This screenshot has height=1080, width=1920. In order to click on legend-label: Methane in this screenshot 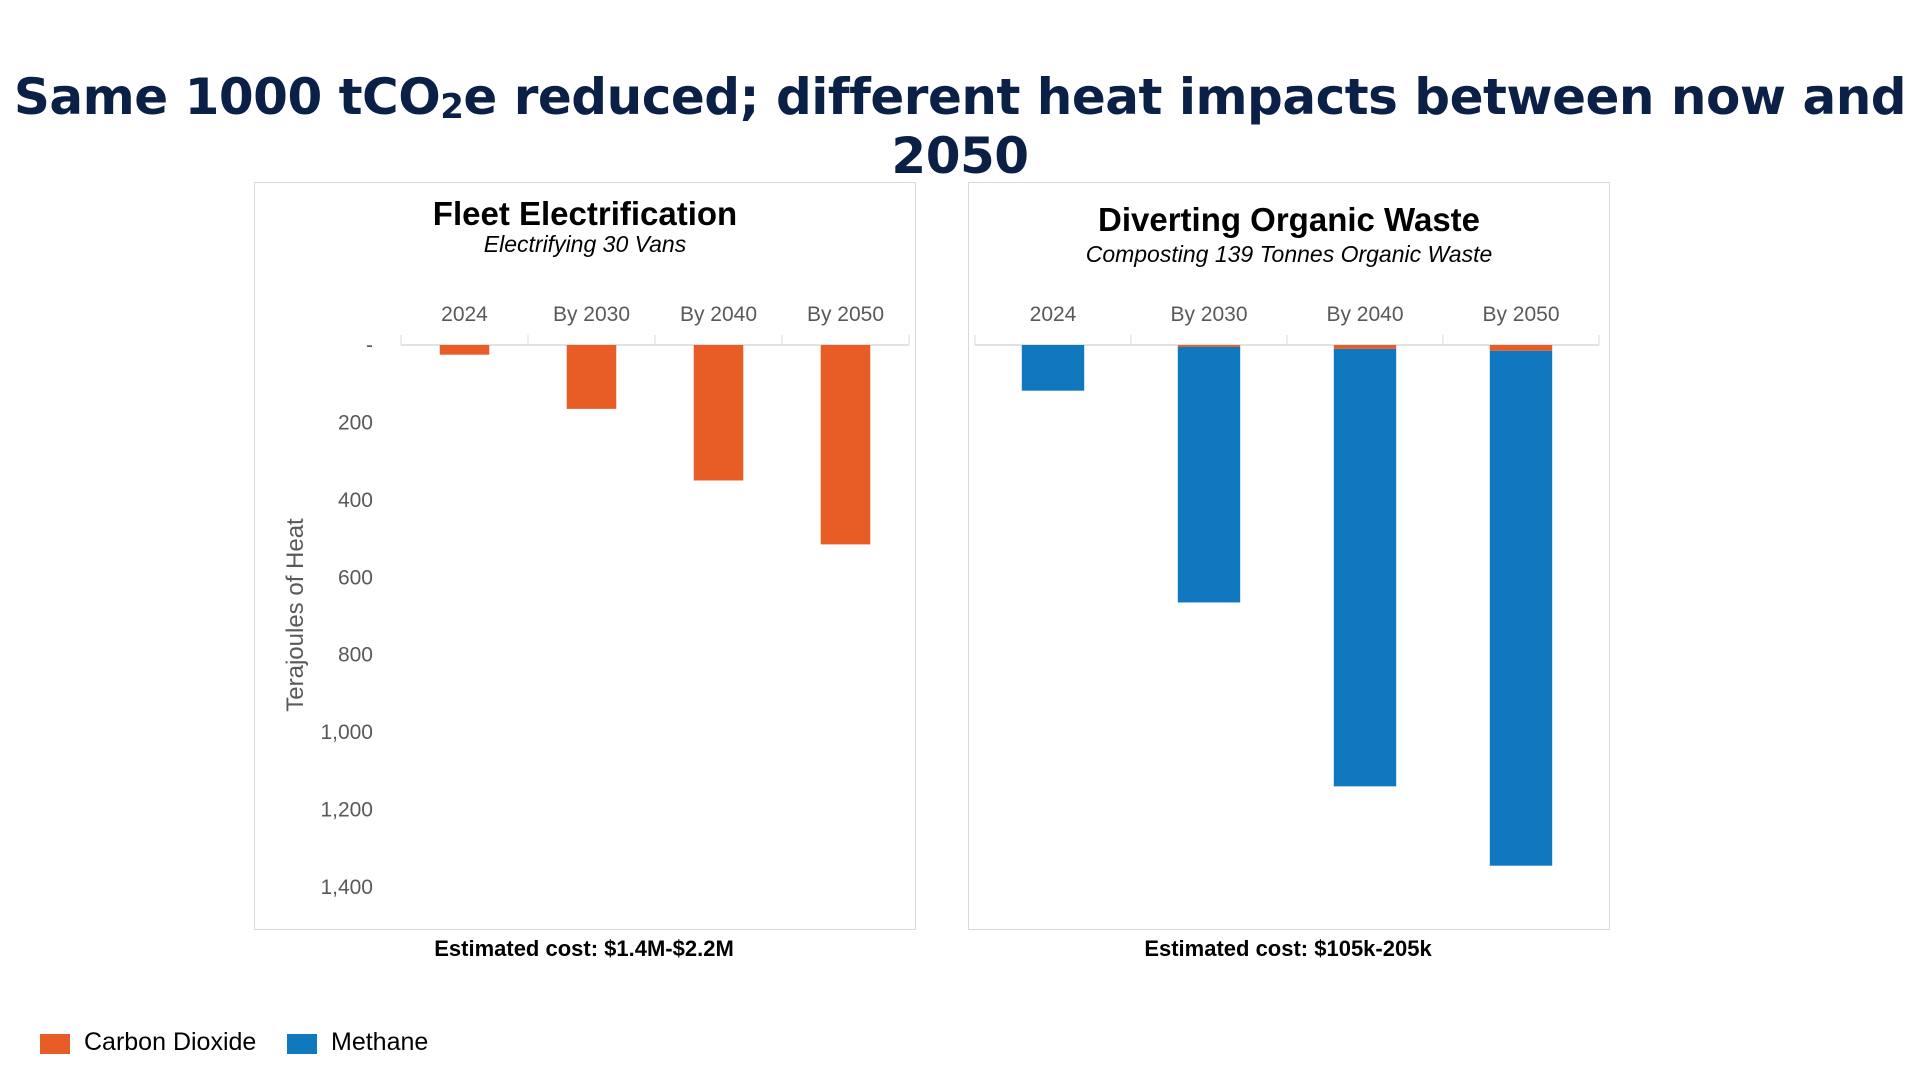, I will do `click(380, 1042)`.